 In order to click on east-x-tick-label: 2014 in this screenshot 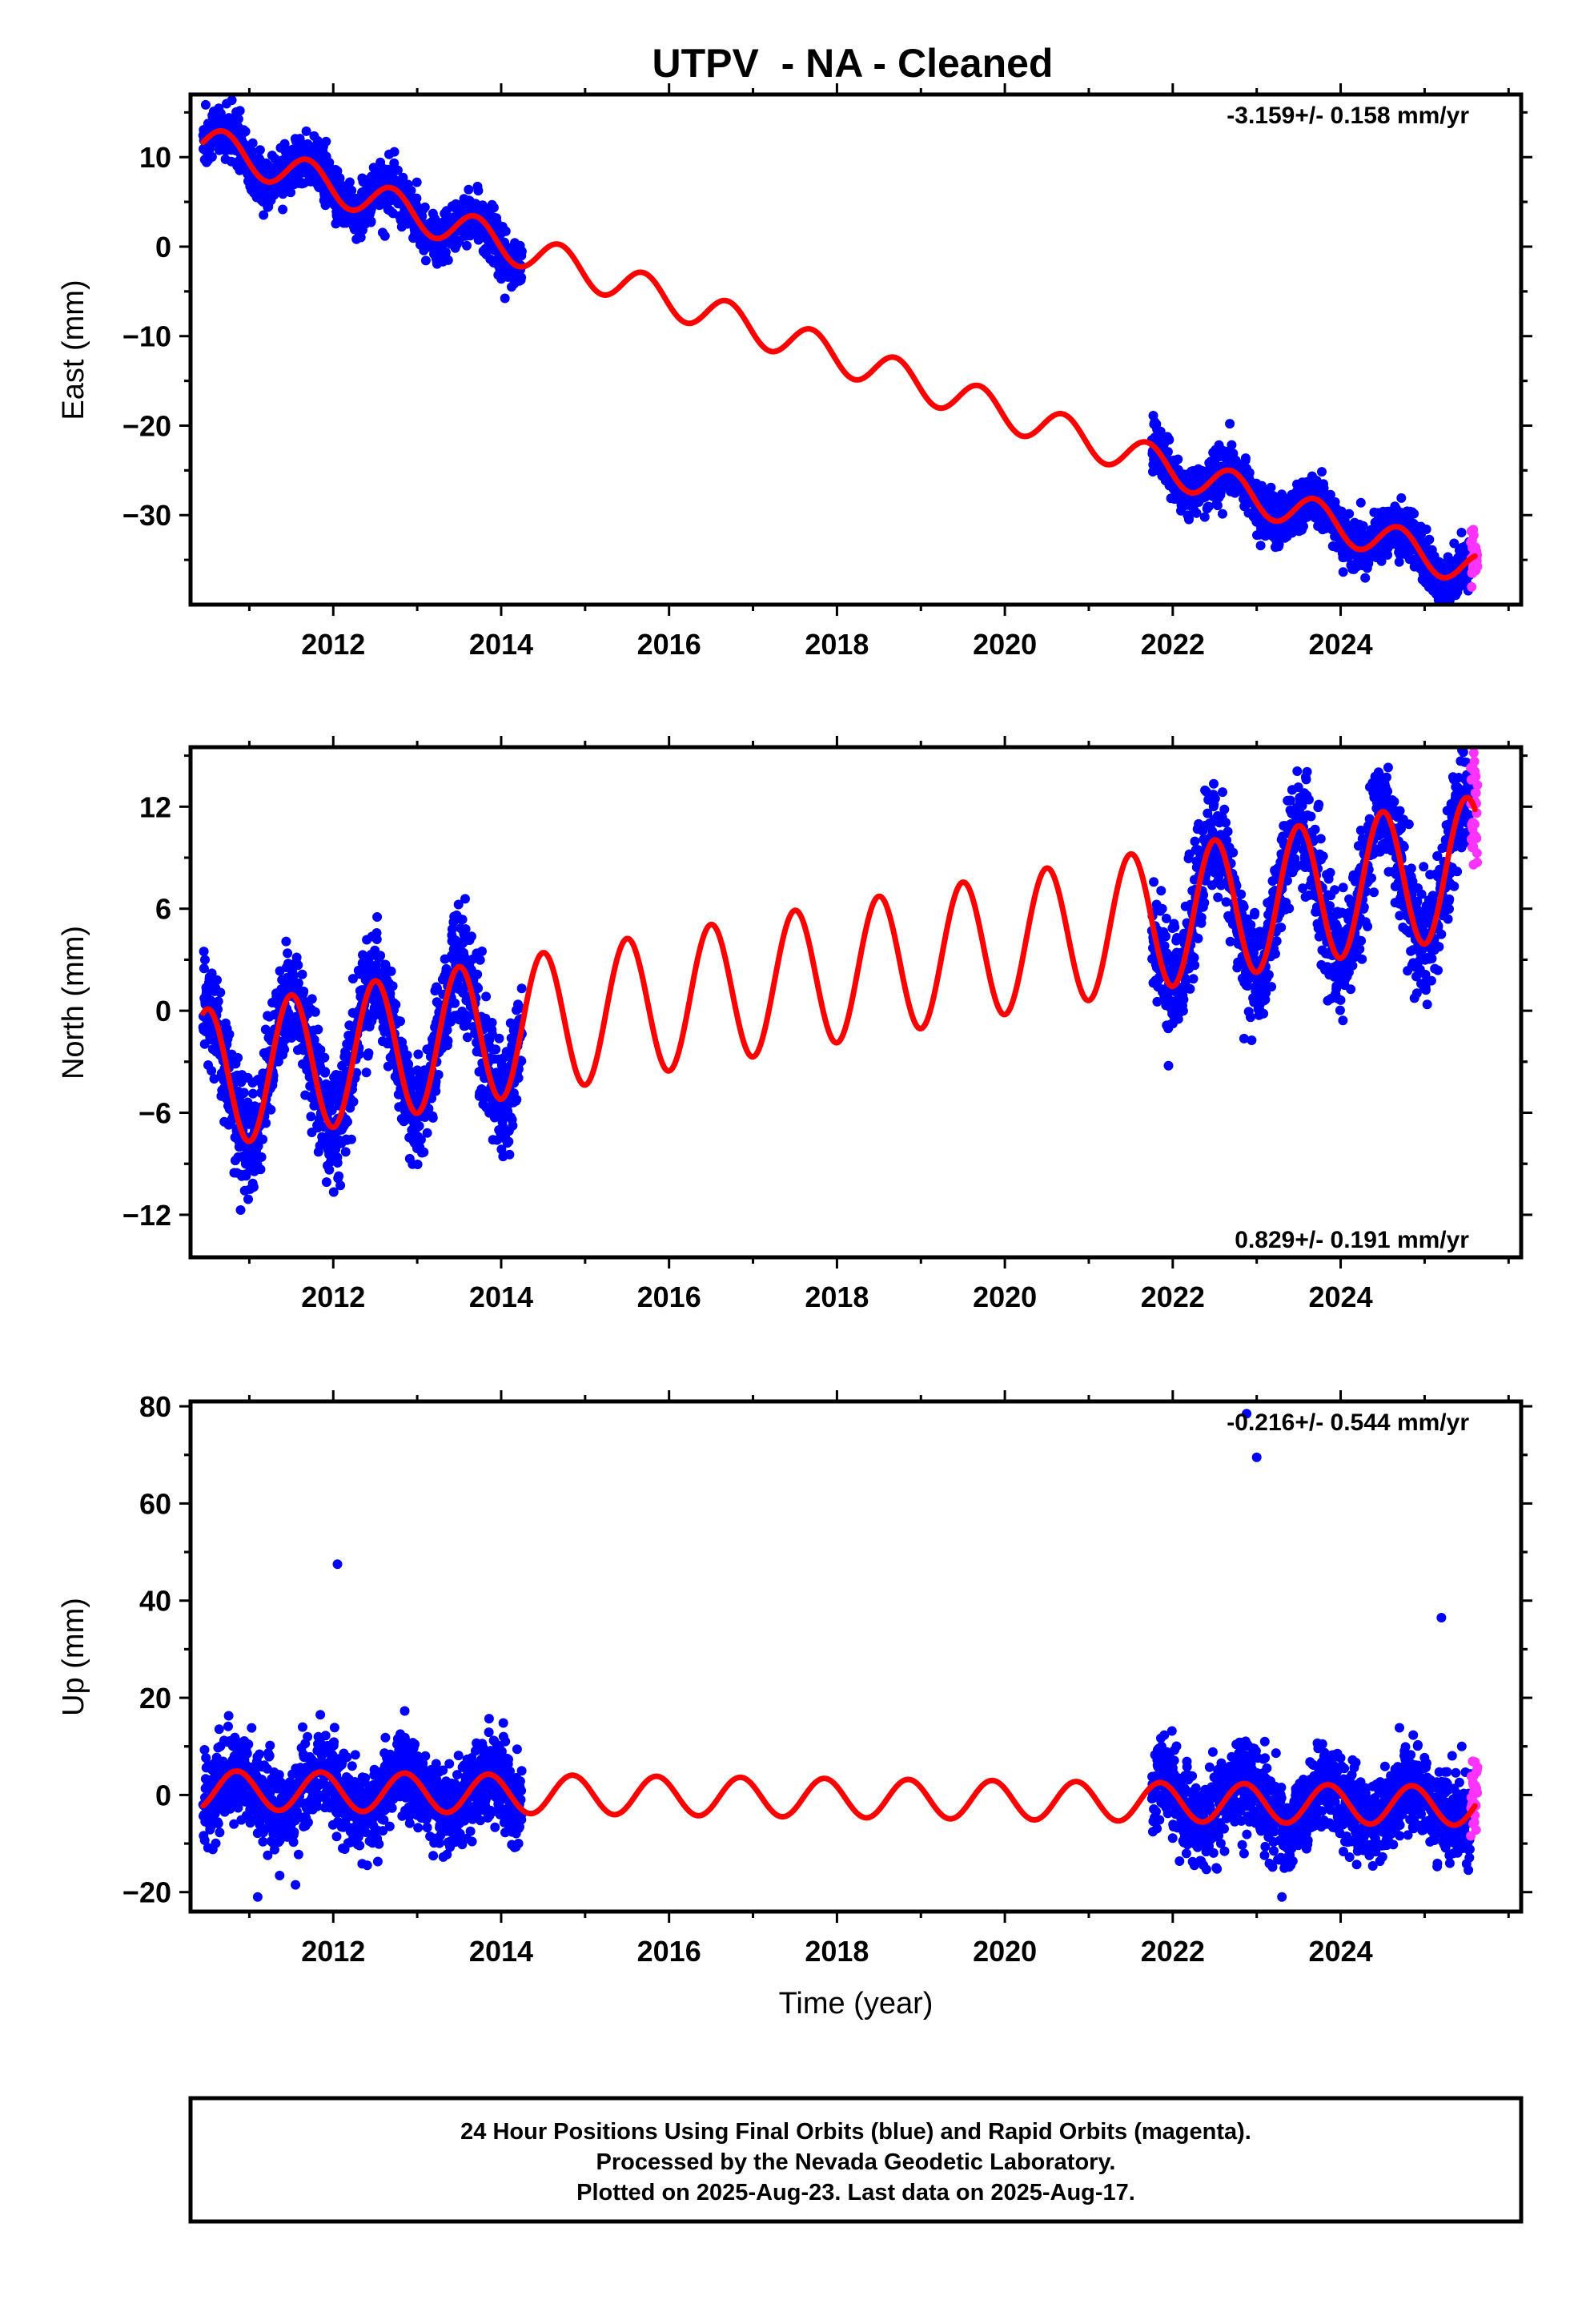, I will do `click(501, 644)`.